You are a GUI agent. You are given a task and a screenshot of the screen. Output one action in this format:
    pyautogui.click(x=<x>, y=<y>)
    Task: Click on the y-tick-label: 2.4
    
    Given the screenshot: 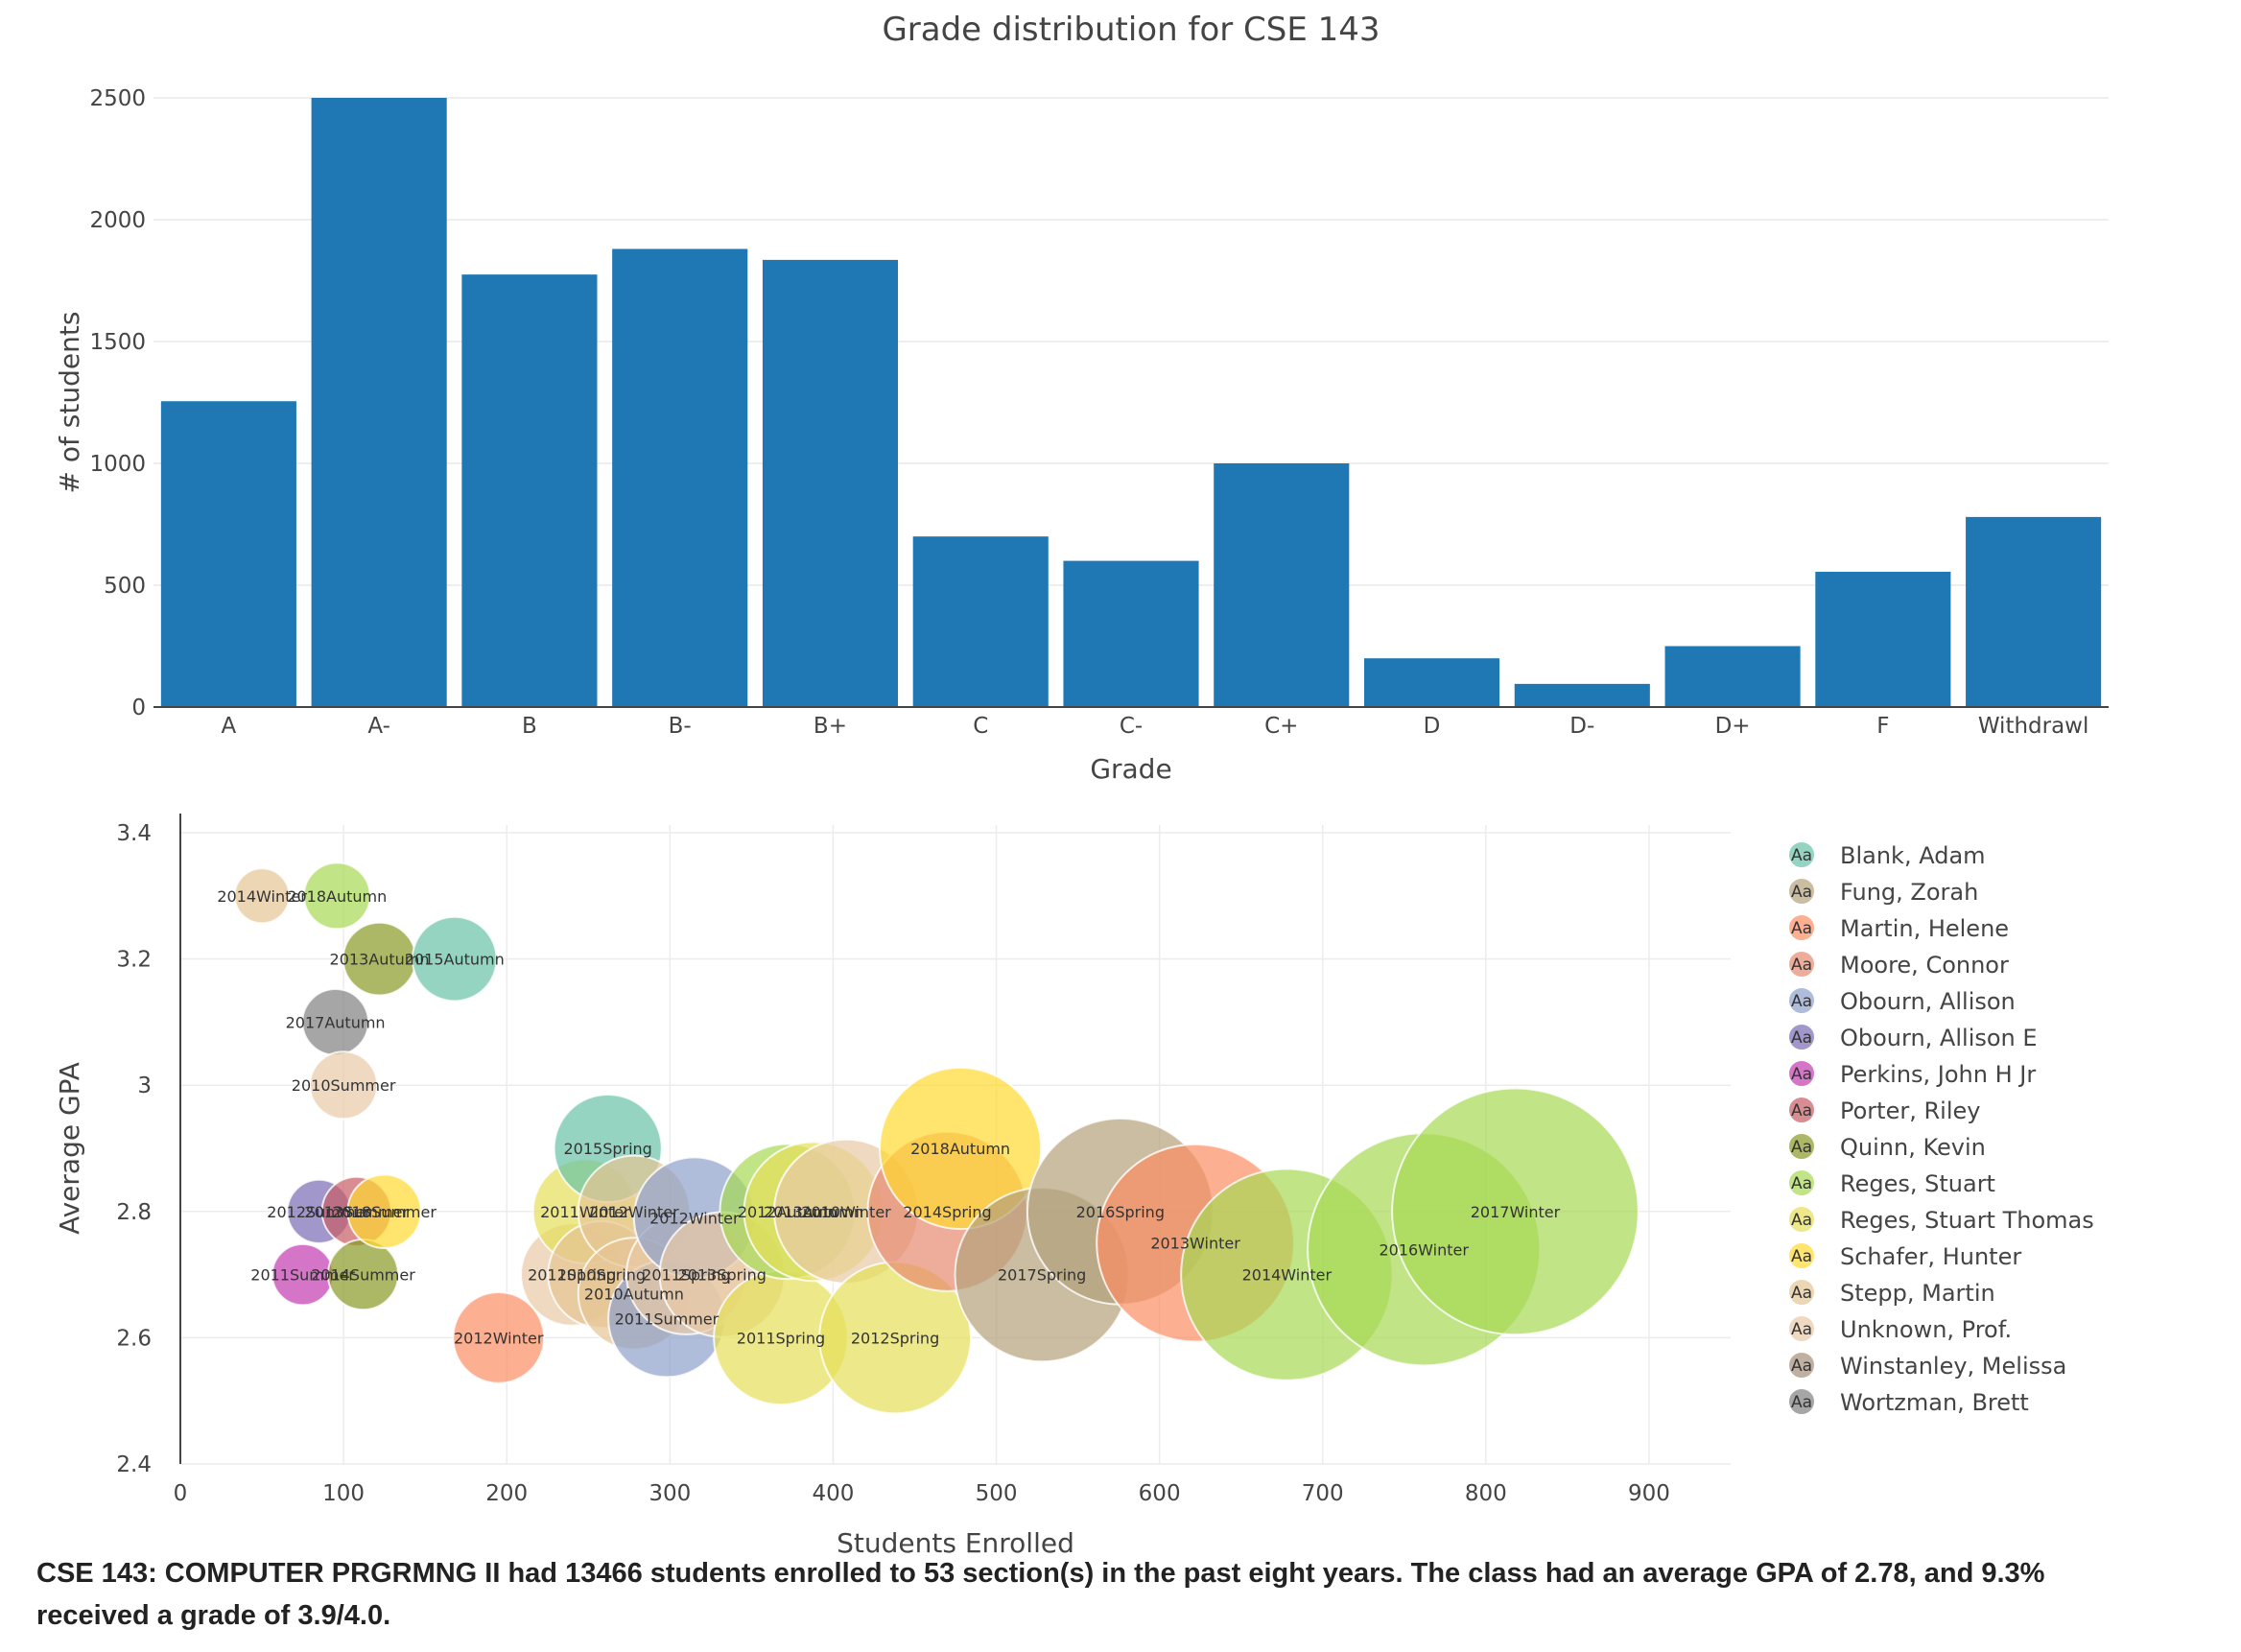 What is the action you would take?
    pyautogui.click(x=134, y=1464)
    